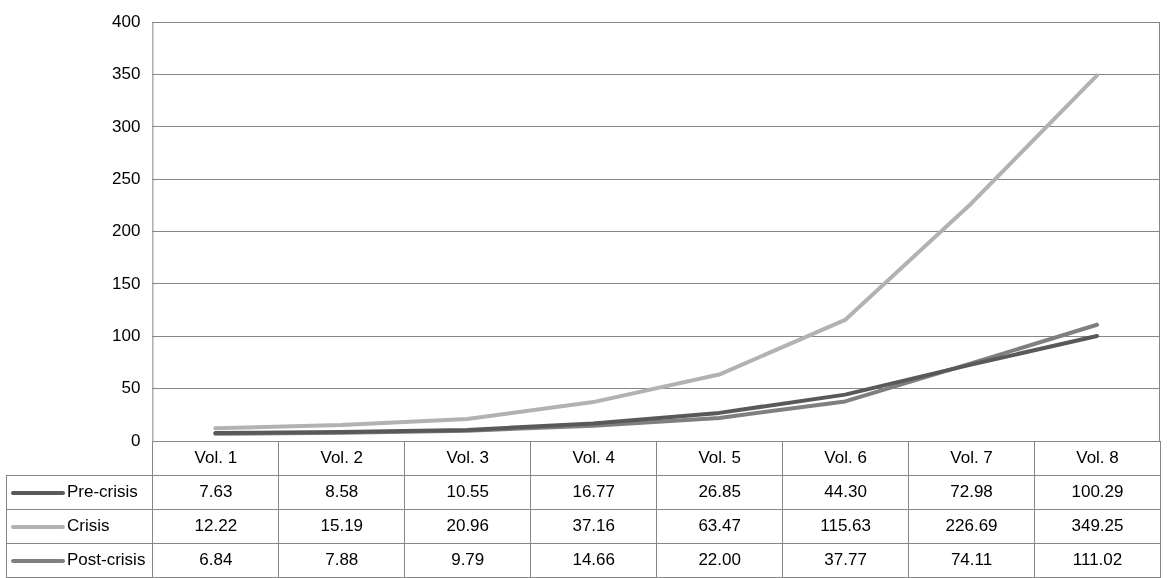 This screenshot has height=578, width=1174. What do you see at coordinates (845, 560) in the screenshot?
I see `data-label: 37.77` at bounding box center [845, 560].